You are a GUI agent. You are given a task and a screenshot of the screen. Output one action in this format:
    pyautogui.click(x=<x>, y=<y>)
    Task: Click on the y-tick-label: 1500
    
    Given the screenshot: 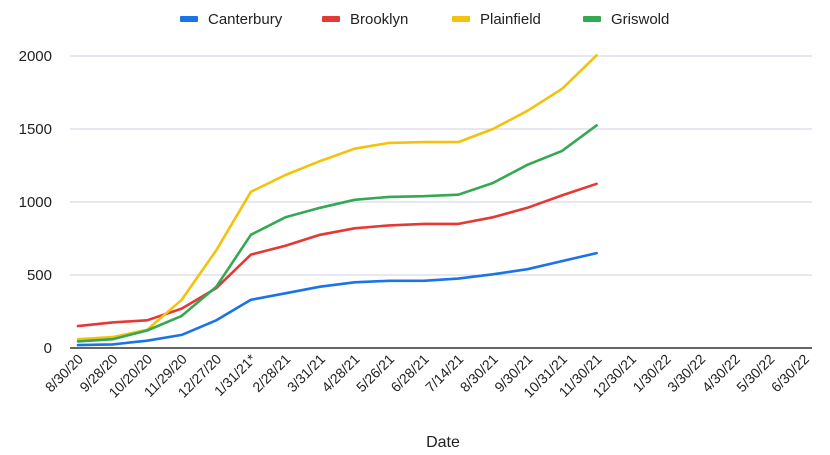 What is the action you would take?
    pyautogui.click(x=35, y=129)
    